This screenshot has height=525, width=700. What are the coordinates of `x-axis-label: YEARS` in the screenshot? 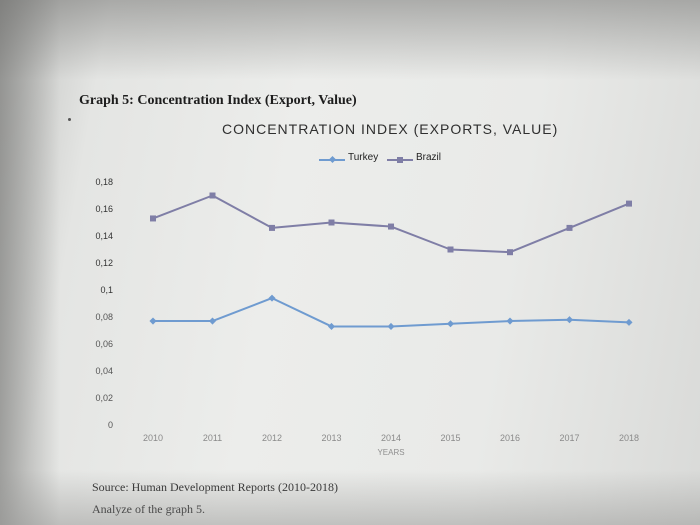 It's located at (390, 452).